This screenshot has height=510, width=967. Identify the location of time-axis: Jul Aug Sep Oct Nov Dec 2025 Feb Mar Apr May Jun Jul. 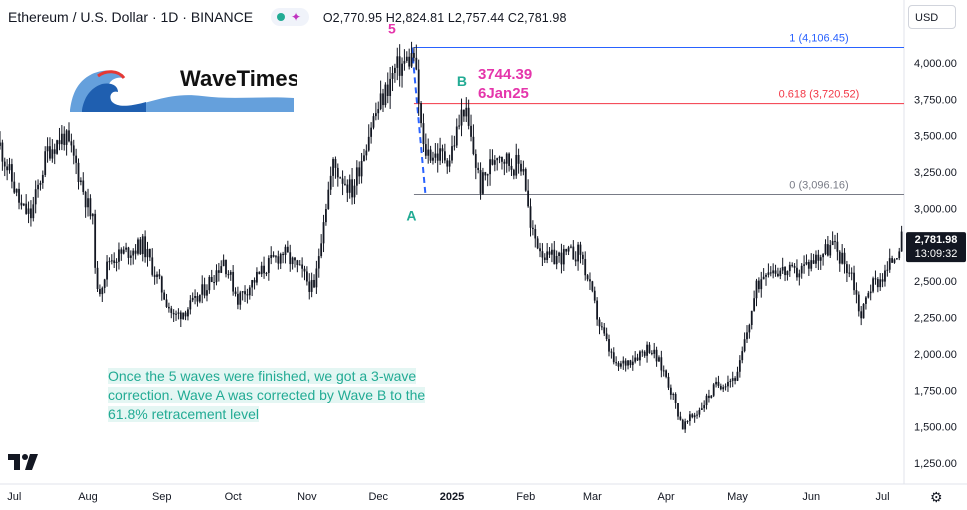
(483, 493).